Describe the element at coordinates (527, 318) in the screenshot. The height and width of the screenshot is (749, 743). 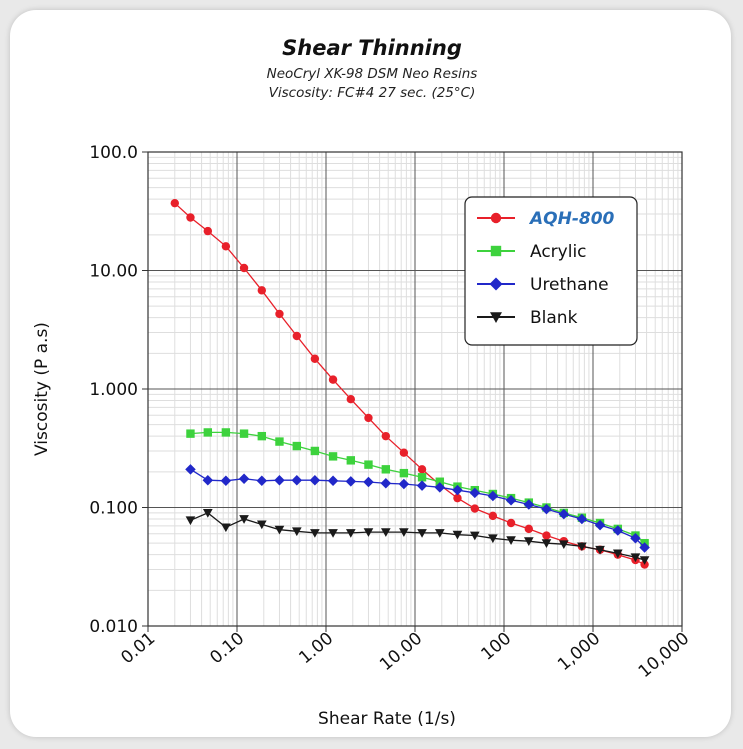
I see `legend-item: Blank` at that location.